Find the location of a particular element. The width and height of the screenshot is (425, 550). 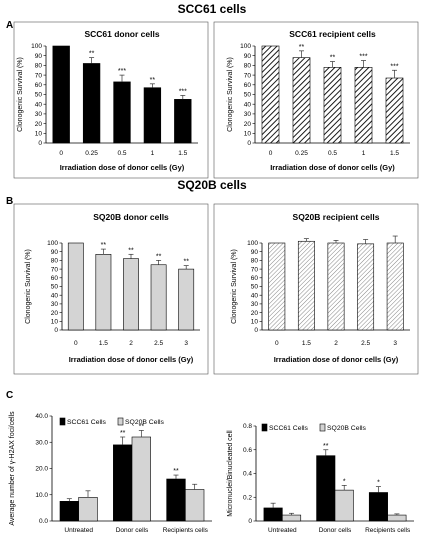

chart0-xtick-label: 1.5 is located at coordinates (182, 153).